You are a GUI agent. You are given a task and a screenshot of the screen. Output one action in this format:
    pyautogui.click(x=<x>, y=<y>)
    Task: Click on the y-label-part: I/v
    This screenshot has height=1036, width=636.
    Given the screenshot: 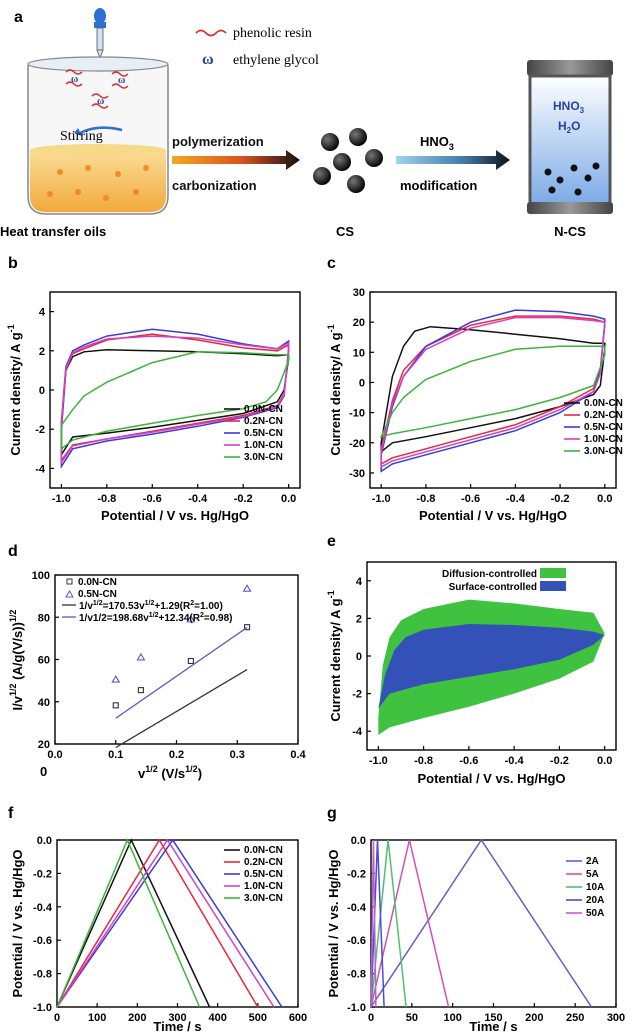 What is the action you would take?
    pyautogui.click(x=17, y=702)
    